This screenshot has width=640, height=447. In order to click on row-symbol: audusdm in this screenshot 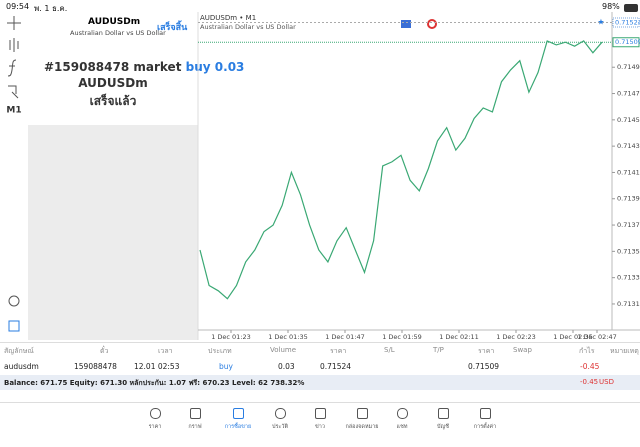, I will do `click(21, 366)`.